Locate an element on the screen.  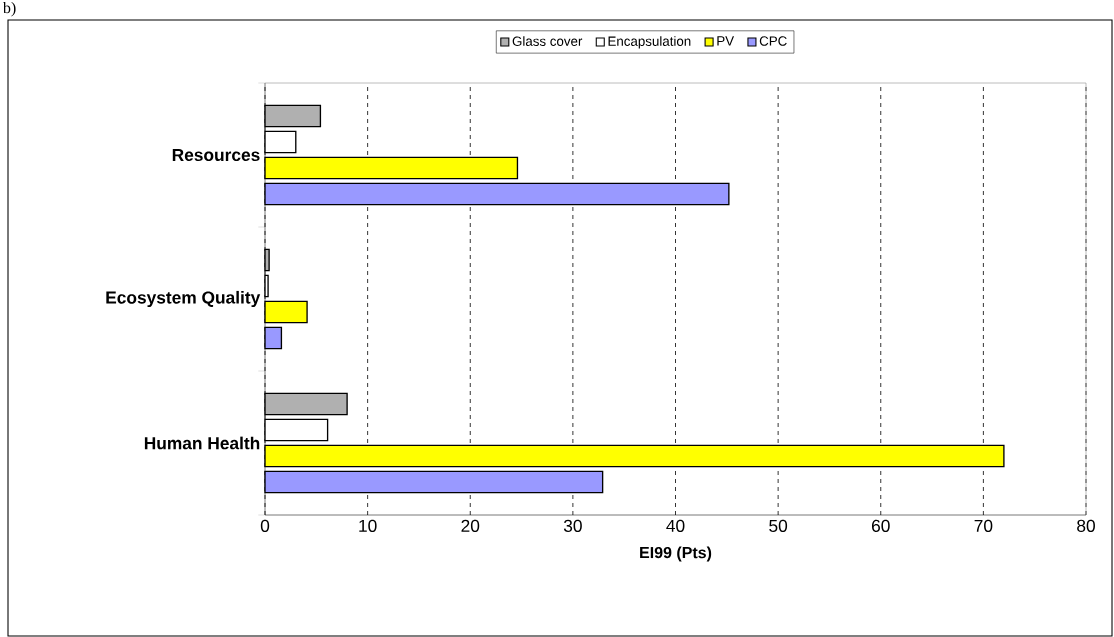
legend-label: CPC is located at coordinates (773, 41).